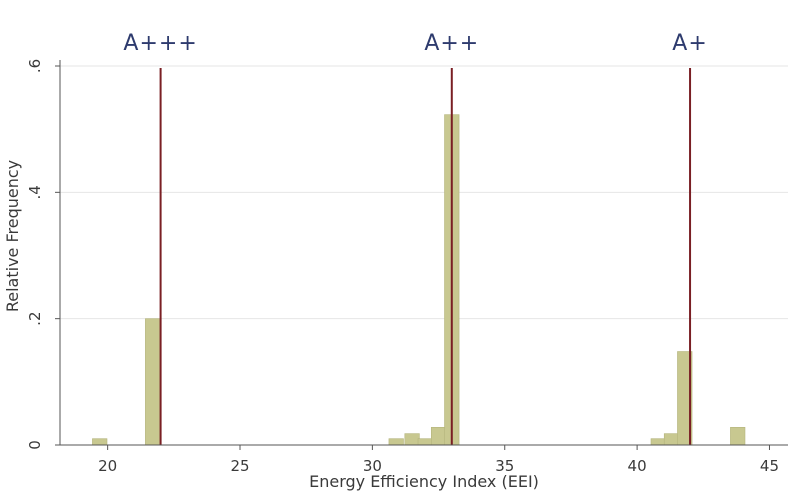 The width and height of the screenshot is (792, 496). I want to click on x-tick-label: 35, so click(504, 466).